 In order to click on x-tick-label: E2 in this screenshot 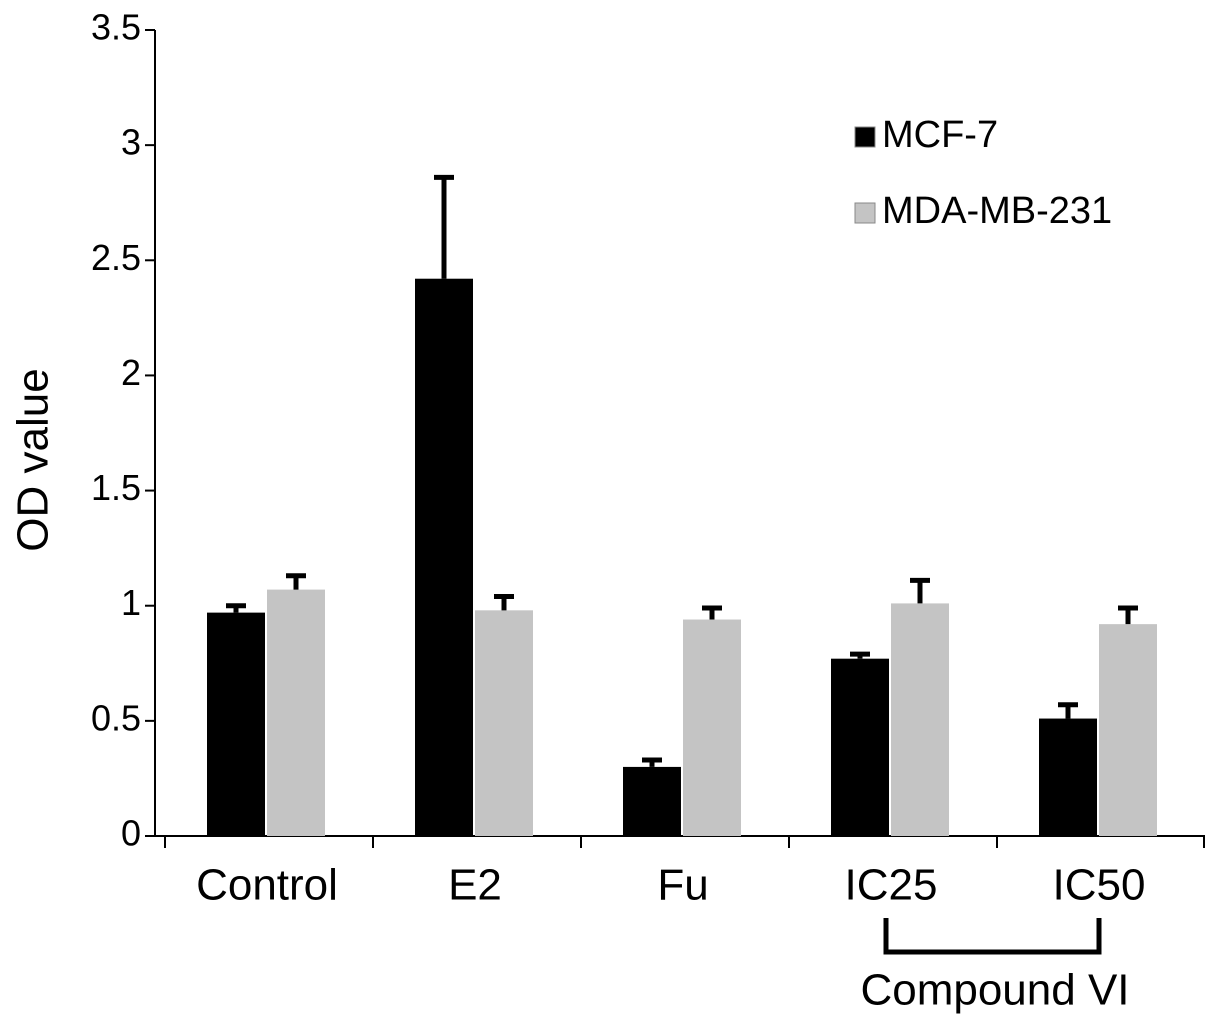, I will do `click(475, 885)`.